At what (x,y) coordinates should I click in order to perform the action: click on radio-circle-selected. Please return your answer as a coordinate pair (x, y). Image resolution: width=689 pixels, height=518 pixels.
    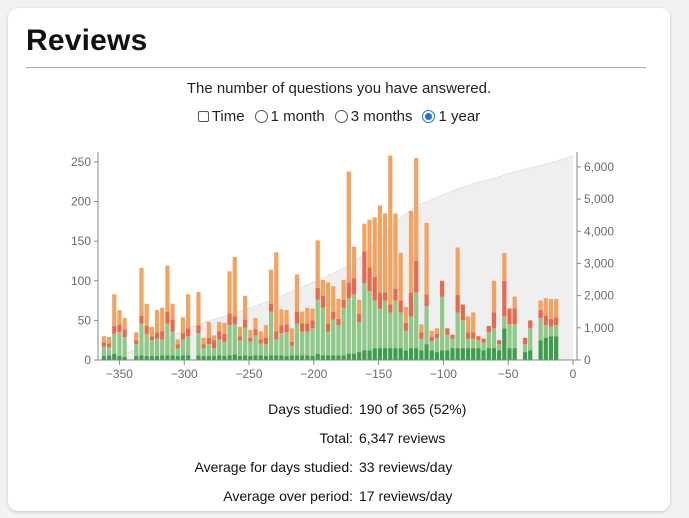
    Looking at the image, I should click on (429, 116).